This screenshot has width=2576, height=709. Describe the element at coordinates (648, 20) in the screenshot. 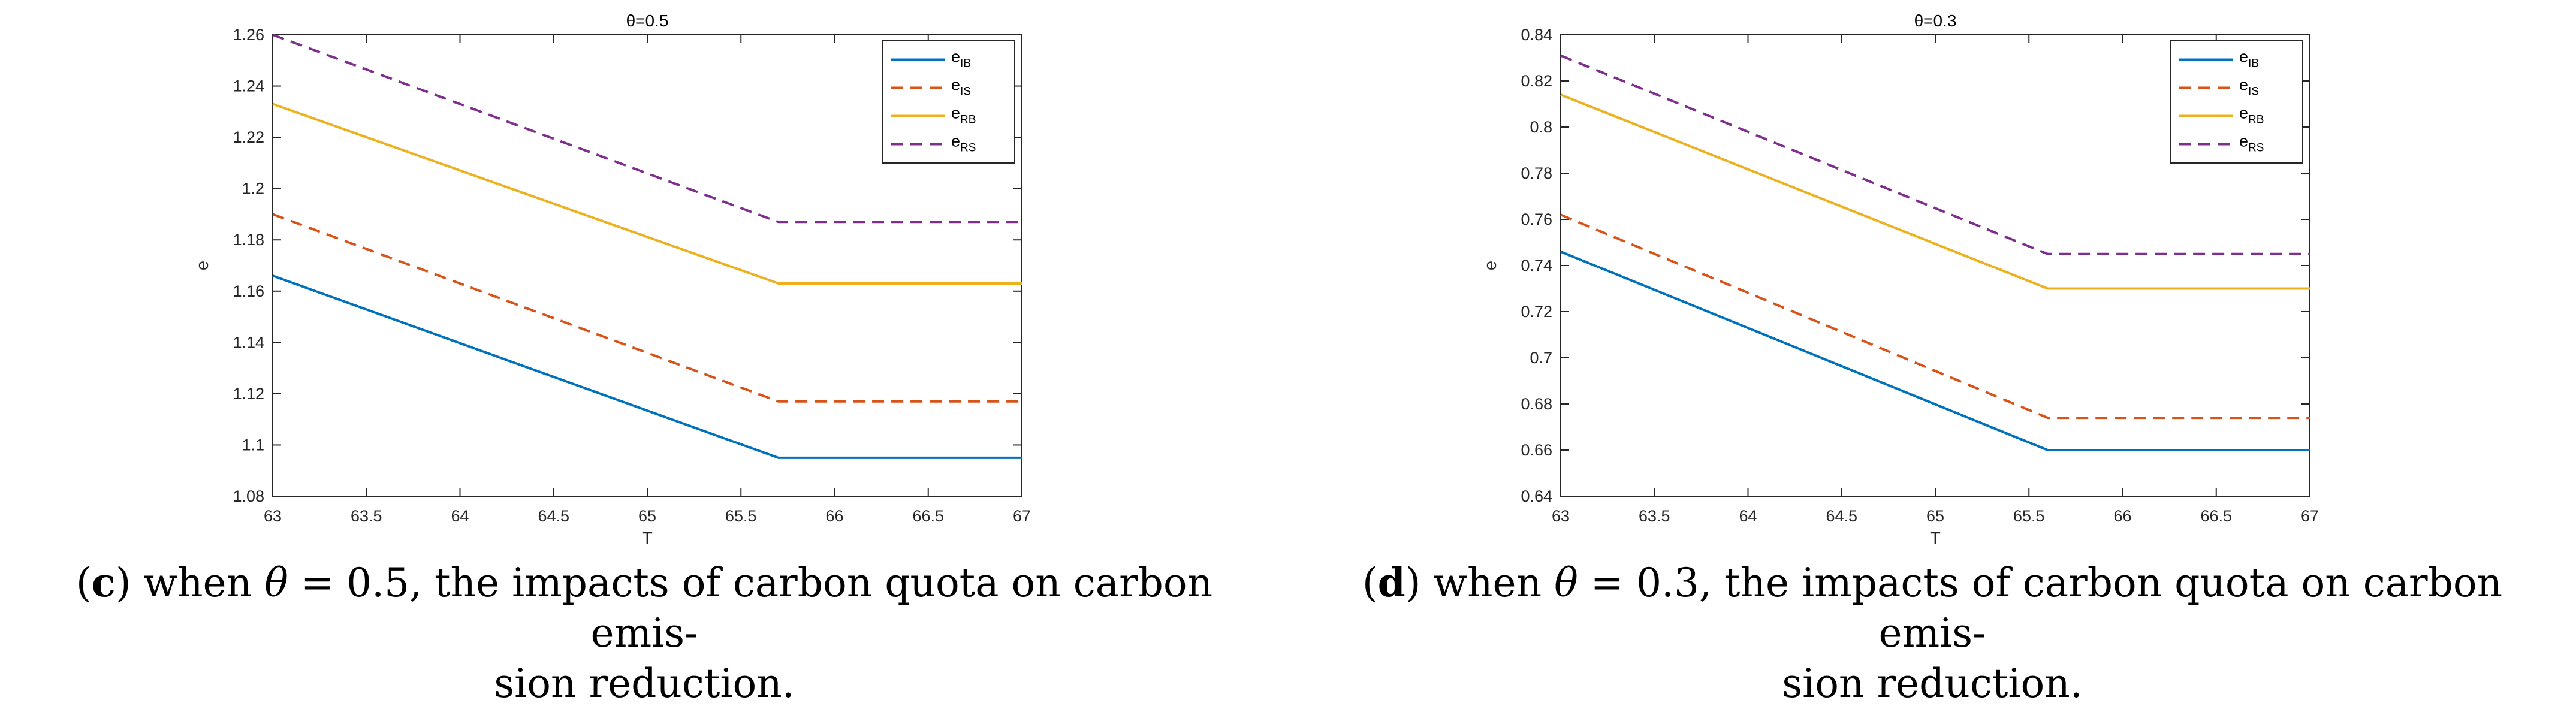

I see `chart-title: θ=0.5` at that location.